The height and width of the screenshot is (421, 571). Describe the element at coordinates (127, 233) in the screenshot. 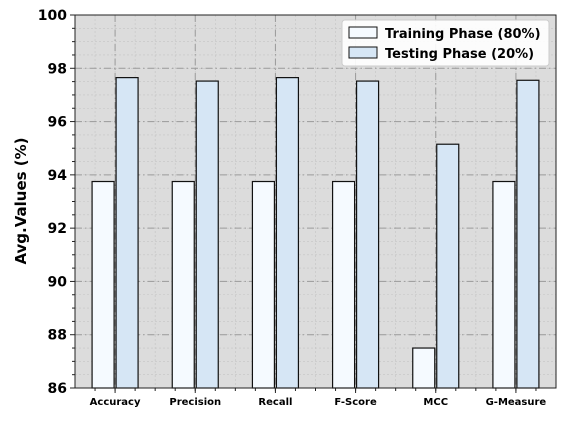

I see `bar-accuracy-testing` at that location.